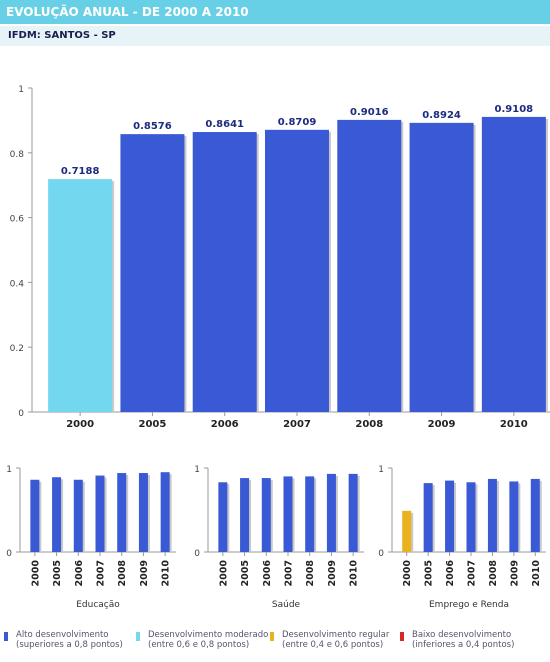 The height and width of the screenshot is (662, 550). Describe the element at coordinates (369, 424) in the screenshot. I see `main-xtick-label: 2008` at that location.